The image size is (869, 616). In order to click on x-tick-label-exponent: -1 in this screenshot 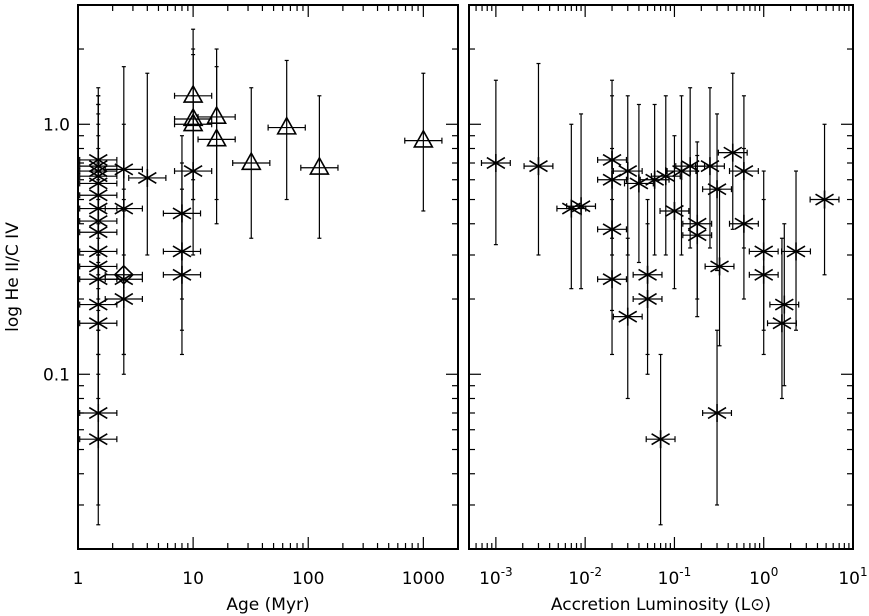, I will do `click(685, 572)`.